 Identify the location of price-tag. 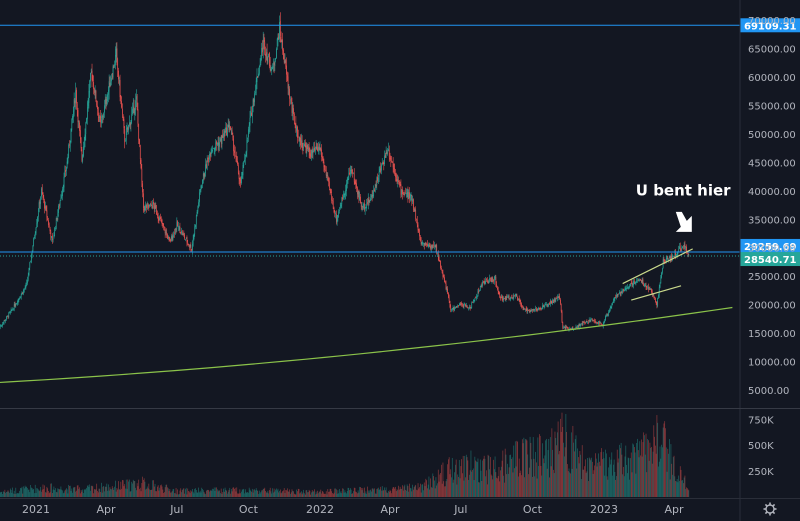
(770, 245).